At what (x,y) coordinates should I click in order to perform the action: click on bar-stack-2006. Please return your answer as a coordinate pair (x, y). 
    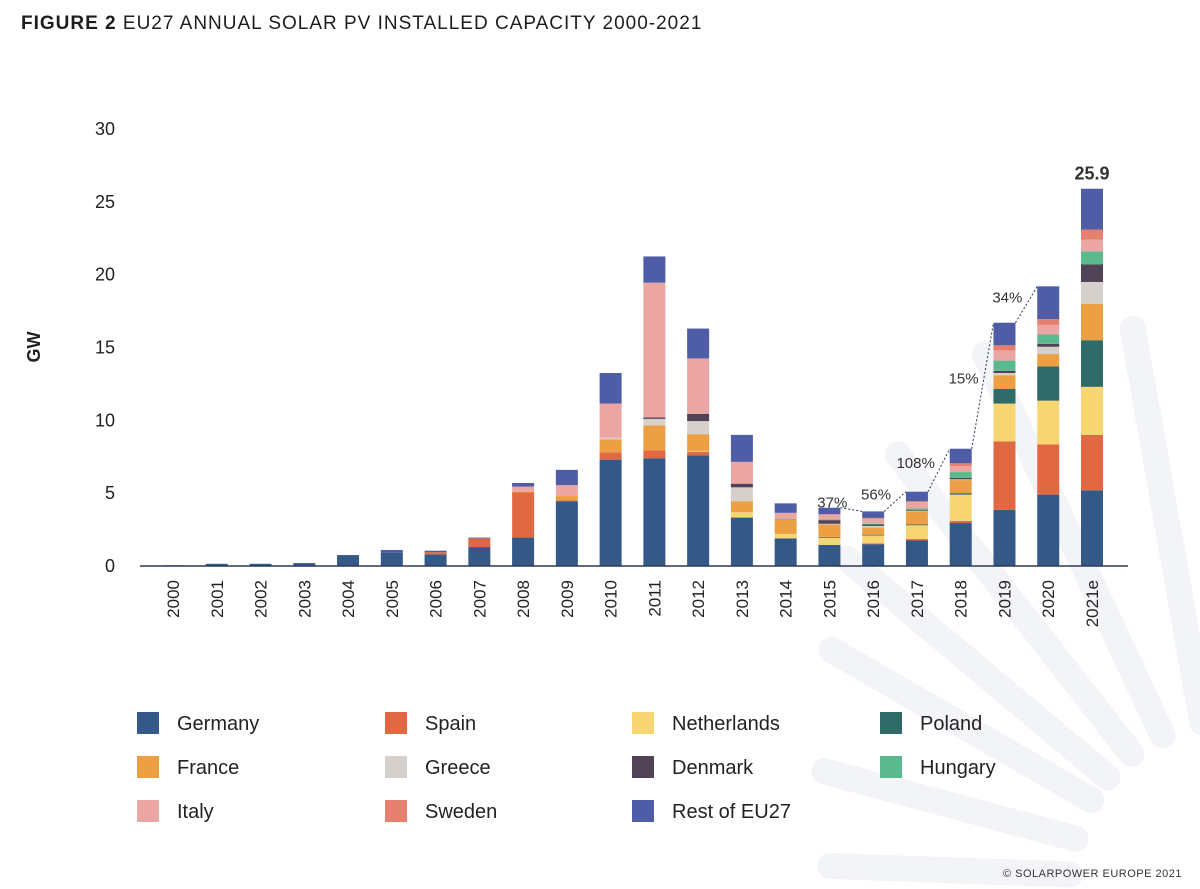
    Looking at the image, I should click on (435, 558).